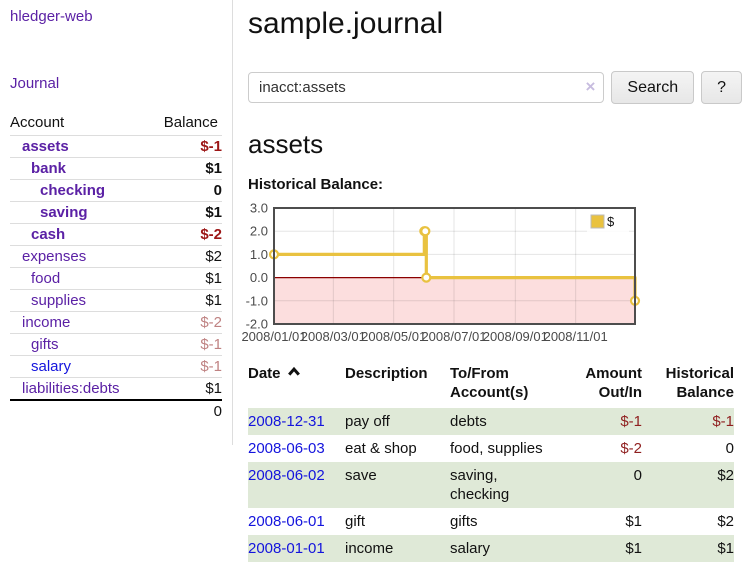  What do you see at coordinates (116, 190) in the screenshot?
I see `account-row: checking 0` at bounding box center [116, 190].